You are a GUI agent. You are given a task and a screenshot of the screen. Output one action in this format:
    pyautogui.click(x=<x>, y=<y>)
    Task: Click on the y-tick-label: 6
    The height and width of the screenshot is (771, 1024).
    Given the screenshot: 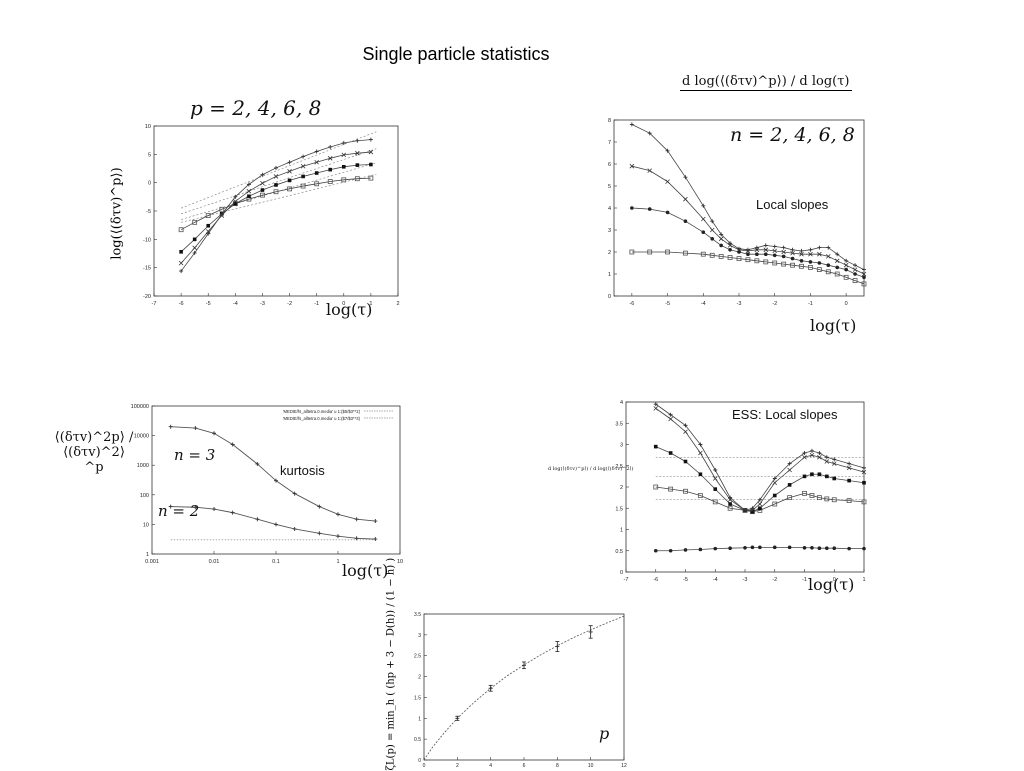 What is the action you would take?
    pyautogui.click(x=609, y=165)
    